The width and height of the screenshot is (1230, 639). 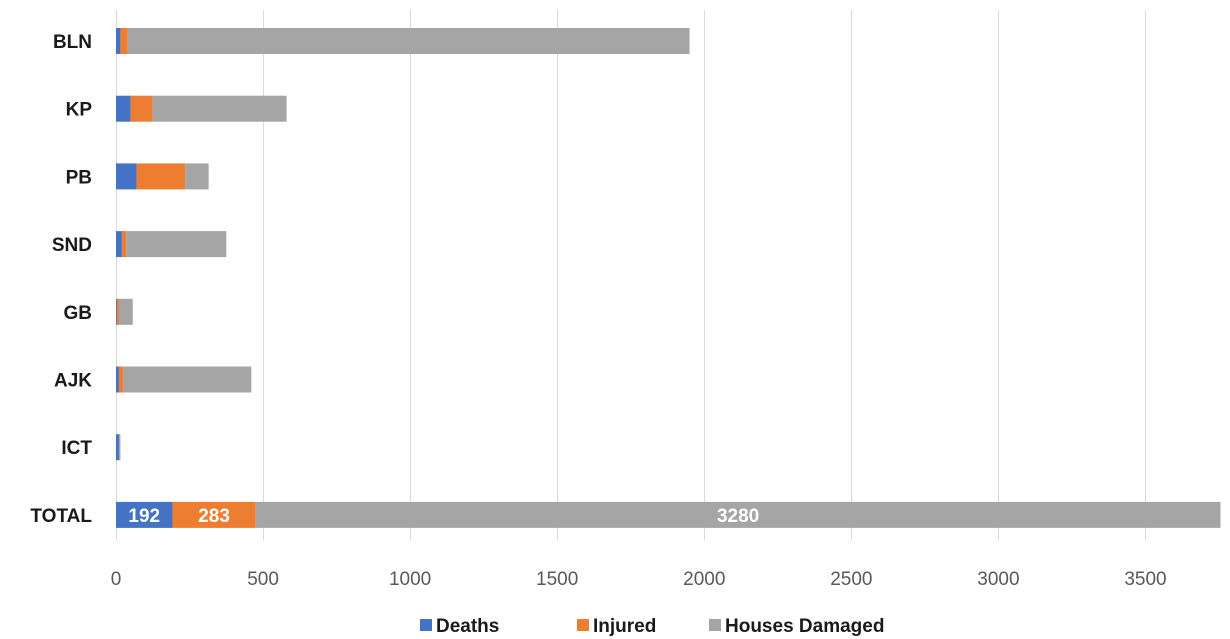 I want to click on bar-kp-injured, so click(x=141, y=108).